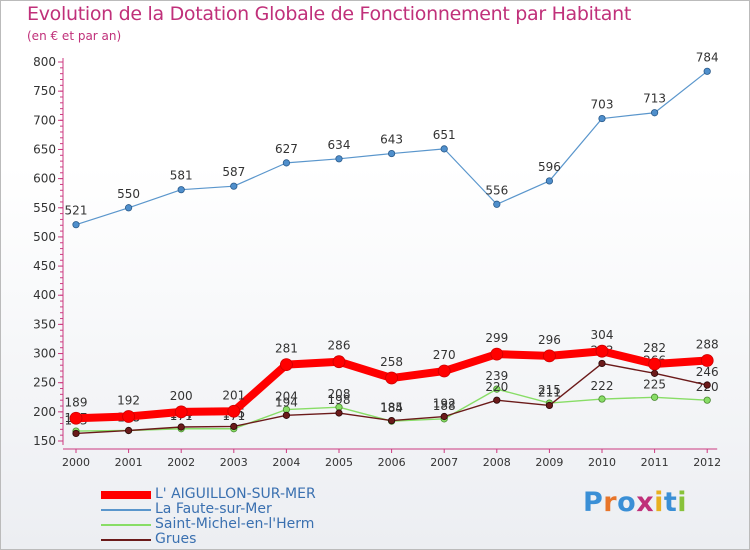 Image resolution: width=750 pixels, height=550 pixels. What do you see at coordinates (602, 335) in the screenshot?
I see `data-label: 304` at bounding box center [602, 335].